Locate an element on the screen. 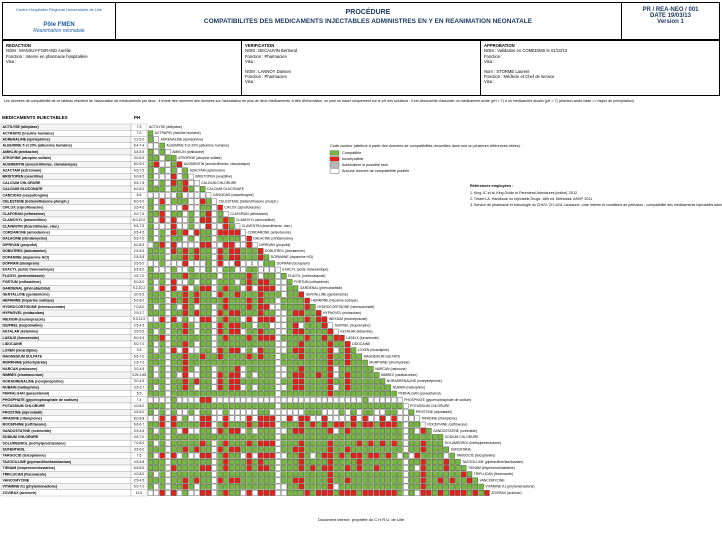 The height and width of the screenshot is (535, 722). diag-label: ISUPREL (isoprénaline) is located at coordinates (353, 325).